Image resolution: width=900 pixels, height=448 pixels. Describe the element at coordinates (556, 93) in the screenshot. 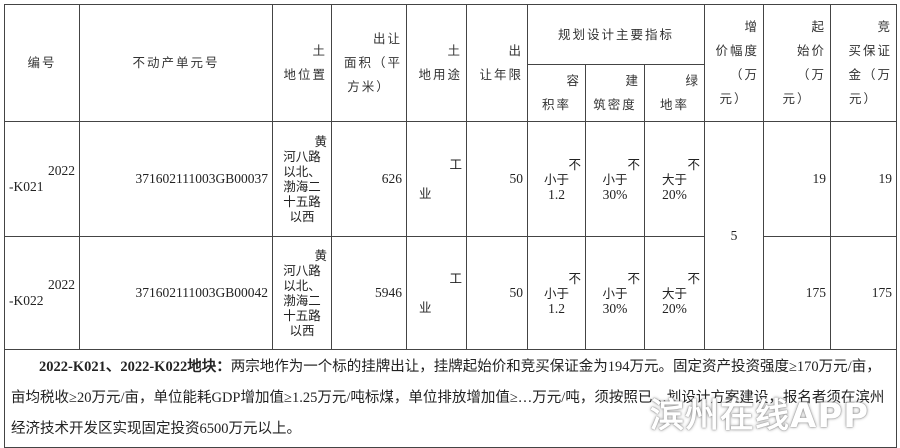

I see `header-far: 容积率` at that location.